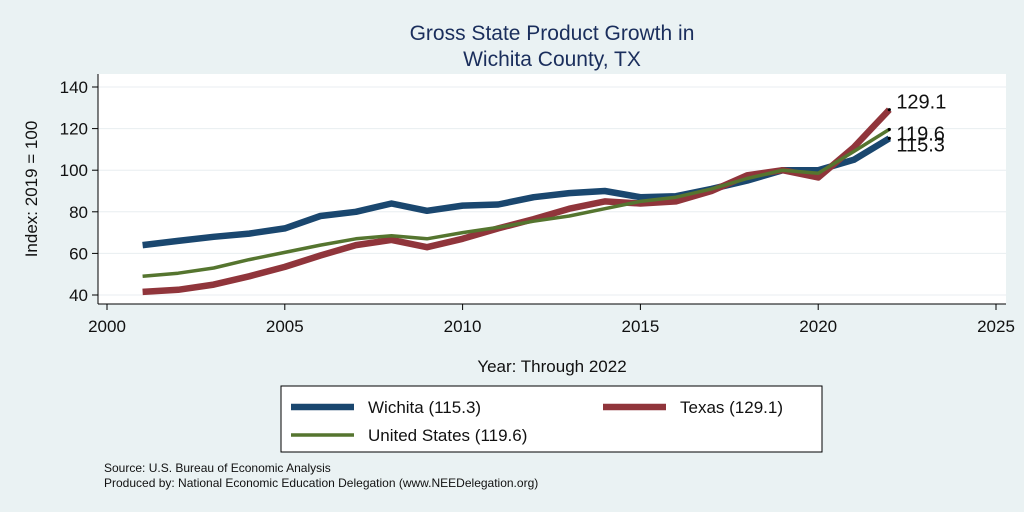 The image size is (1024, 512). Describe the element at coordinates (78, 295) in the screenshot. I see `y-tick-label-40: 40` at that location.